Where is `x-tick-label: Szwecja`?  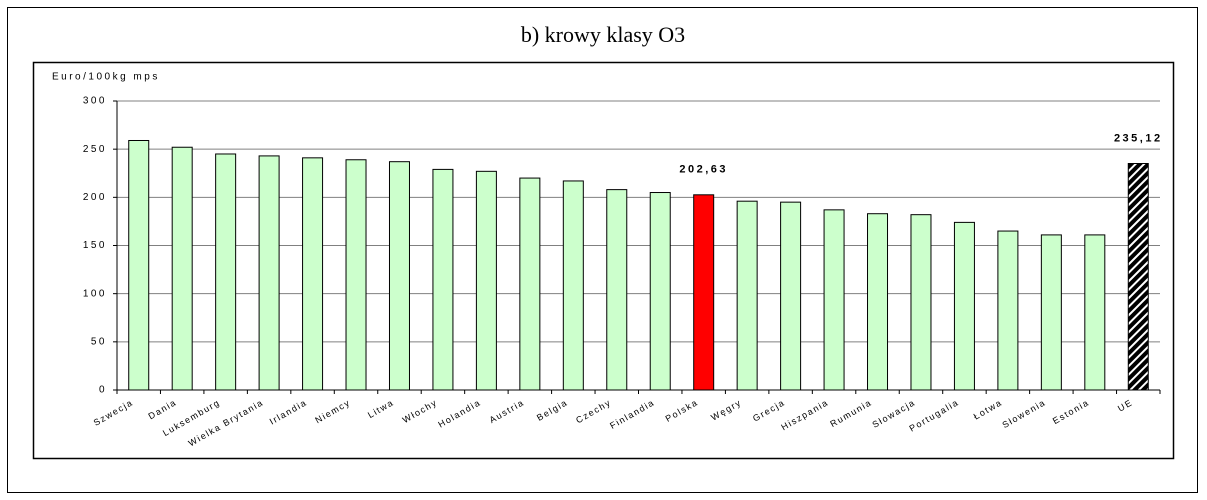 x-tick-label: Szwecja is located at coordinates (113, 412).